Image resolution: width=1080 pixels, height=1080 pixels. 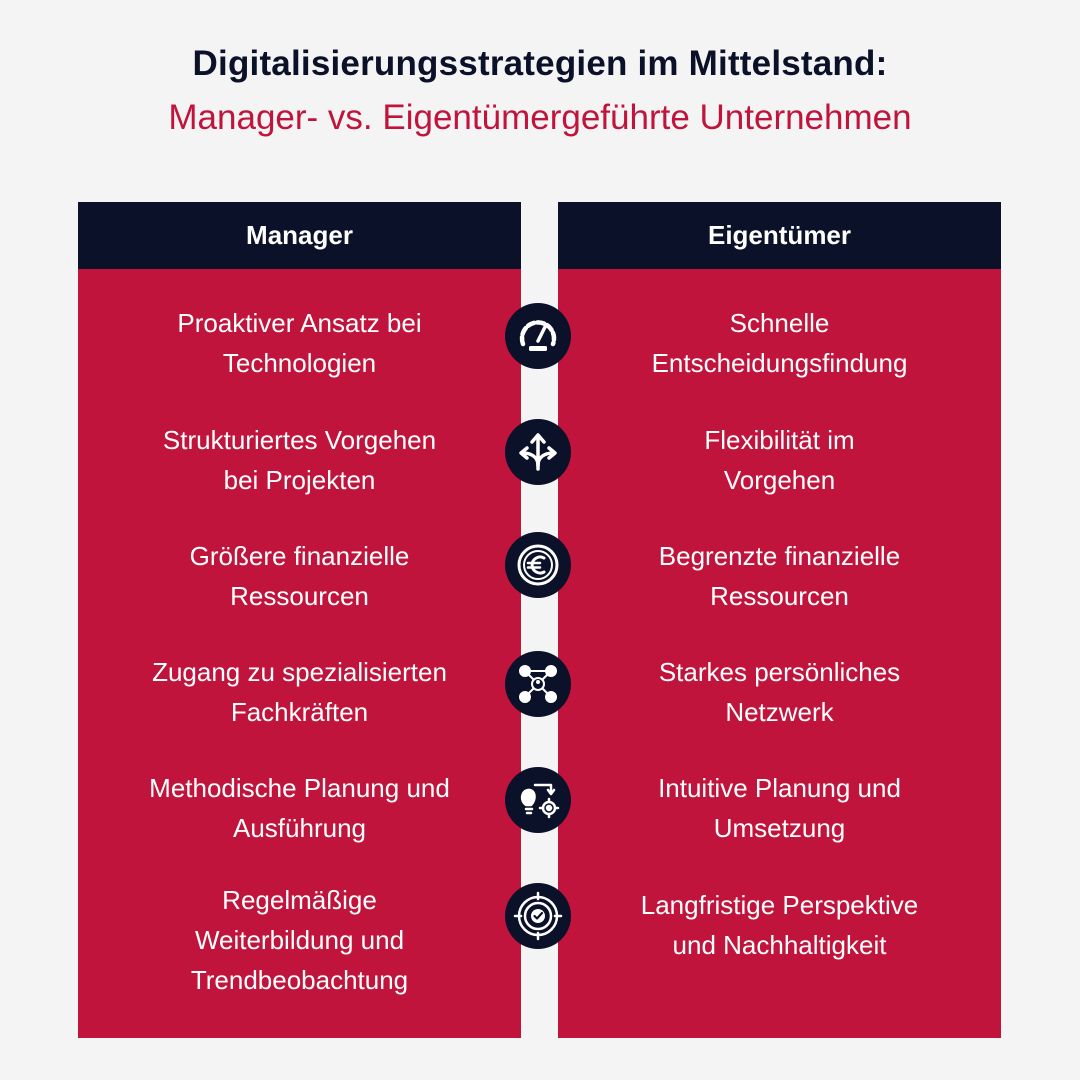 What do you see at coordinates (538, 800) in the screenshot?
I see `idea-gear-icon` at bounding box center [538, 800].